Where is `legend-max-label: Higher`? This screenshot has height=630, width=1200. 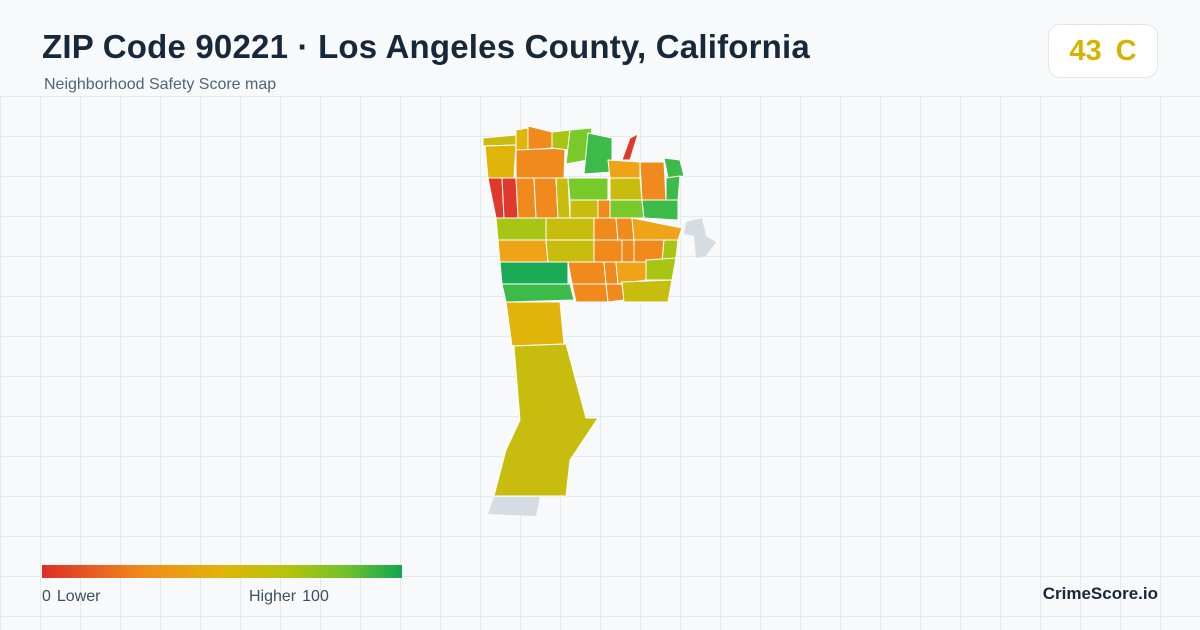
legend-max-label: Higher is located at coordinates (273, 596).